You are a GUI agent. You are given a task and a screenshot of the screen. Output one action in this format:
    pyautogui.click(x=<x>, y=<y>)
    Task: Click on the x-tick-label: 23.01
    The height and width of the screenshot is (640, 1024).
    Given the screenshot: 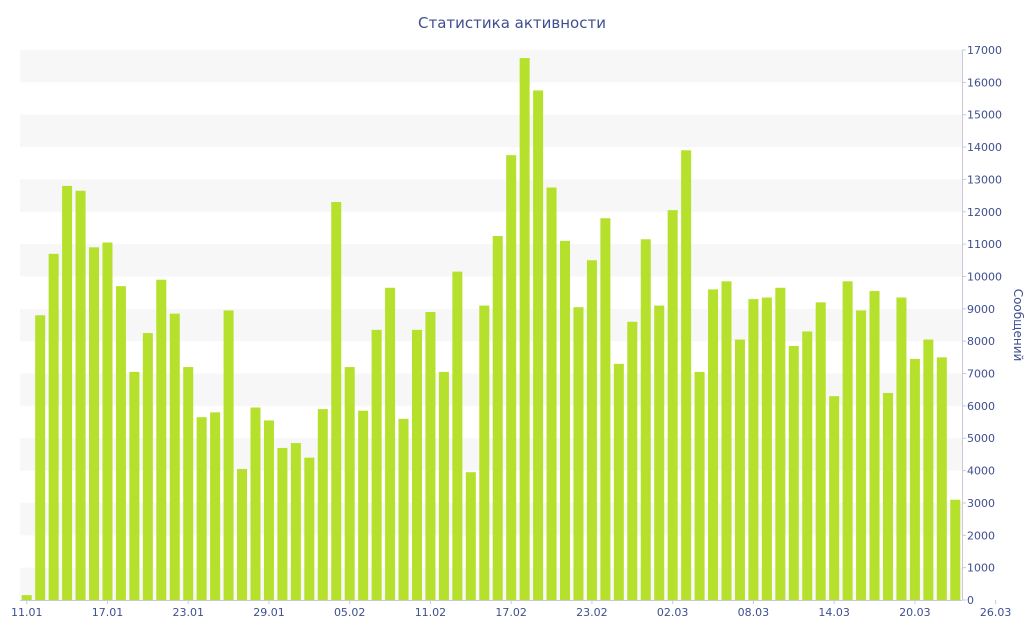 What is the action you would take?
    pyautogui.click(x=188, y=612)
    